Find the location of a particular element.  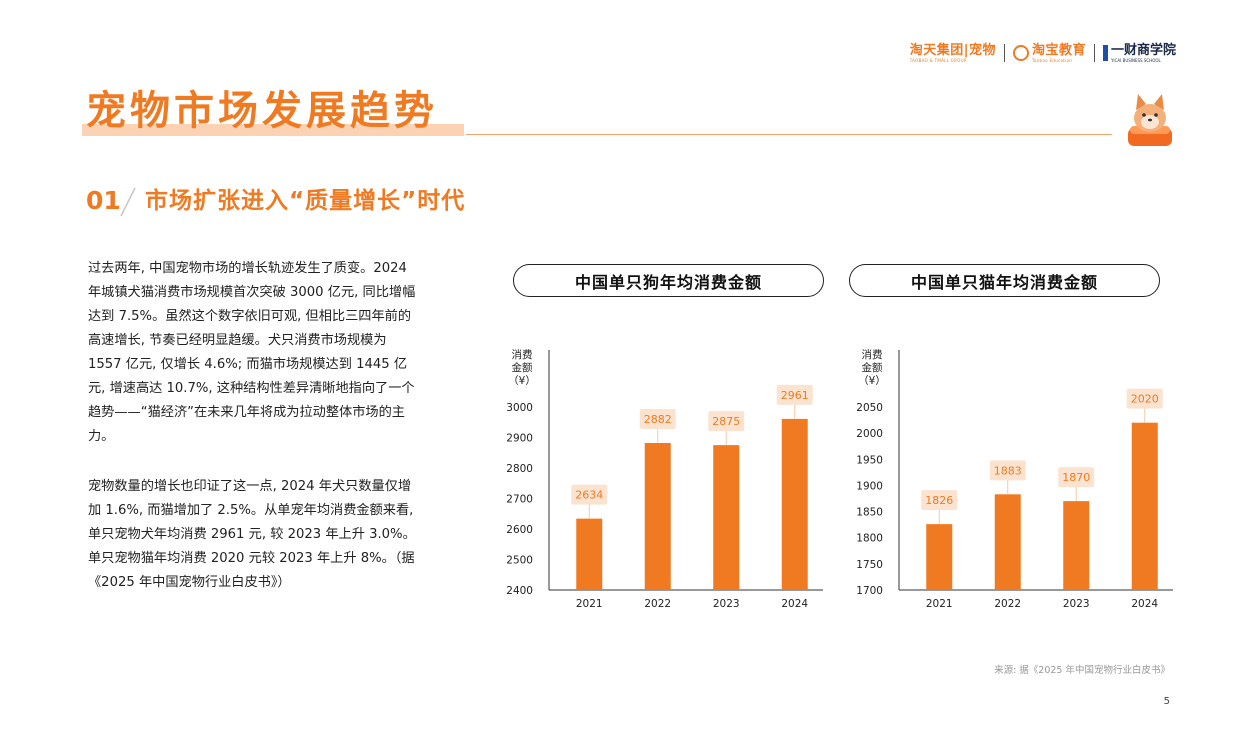

yicai-logo: 一财商学院 YICAI BUSINESS SCHOOL is located at coordinates (1139, 52).